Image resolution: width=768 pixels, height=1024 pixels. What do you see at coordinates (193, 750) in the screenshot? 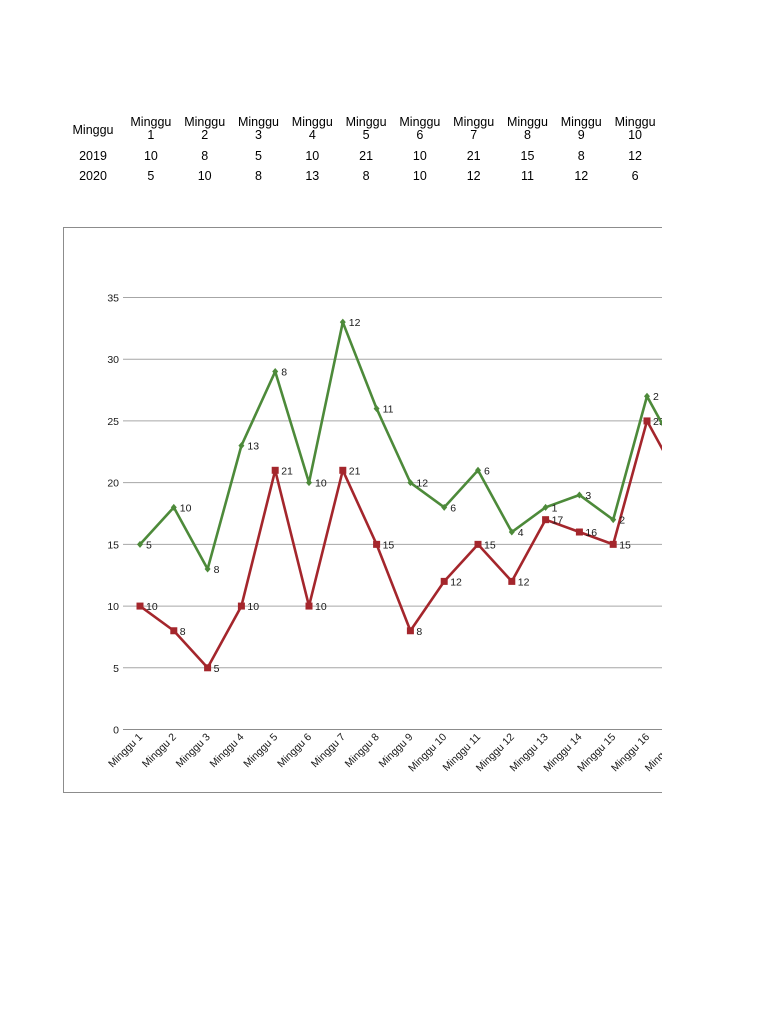
I see `x-tick-label: Minggu 3` at bounding box center [193, 750].